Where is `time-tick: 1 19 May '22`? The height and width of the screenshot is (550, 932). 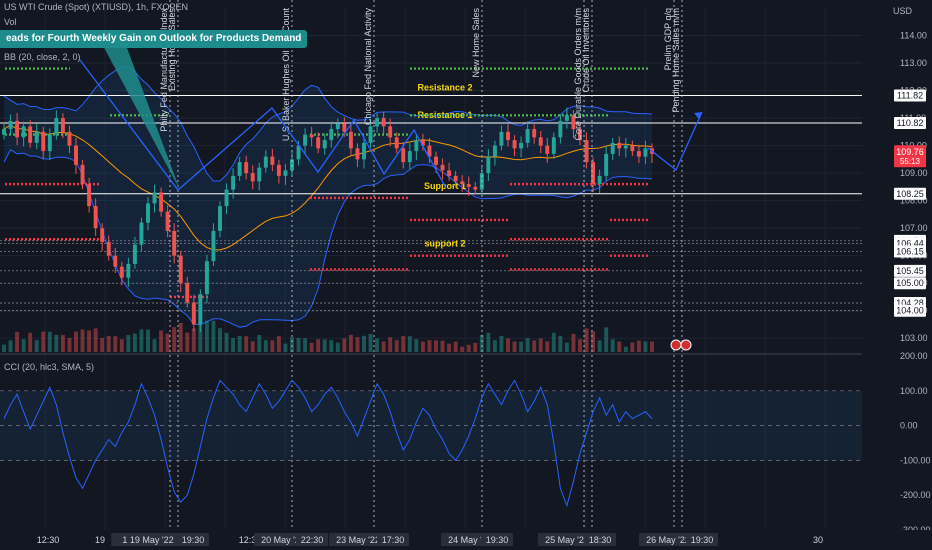 time-tick: 1 19 May '22 is located at coordinates (147, 540).